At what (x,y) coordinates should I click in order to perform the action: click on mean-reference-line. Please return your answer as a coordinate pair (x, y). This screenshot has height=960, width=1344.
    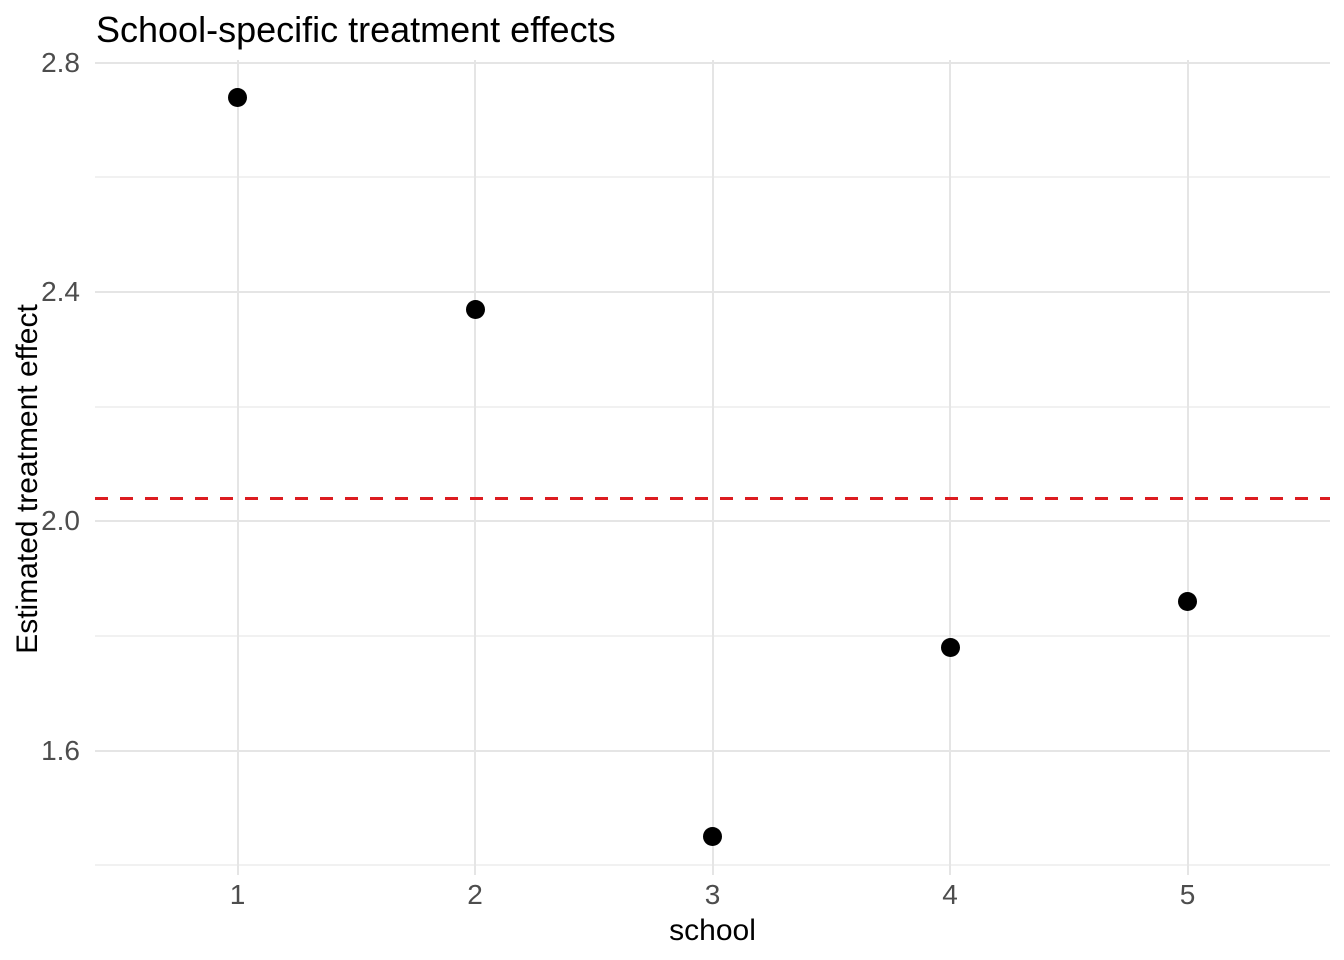
    Looking at the image, I should click on (712, 498).